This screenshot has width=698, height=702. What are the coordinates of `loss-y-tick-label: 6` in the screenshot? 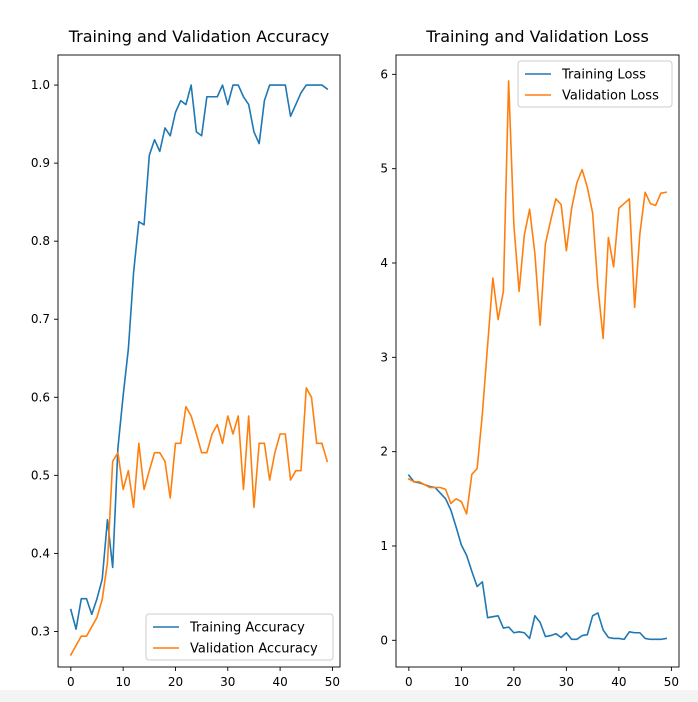 It's located at (384, 74).